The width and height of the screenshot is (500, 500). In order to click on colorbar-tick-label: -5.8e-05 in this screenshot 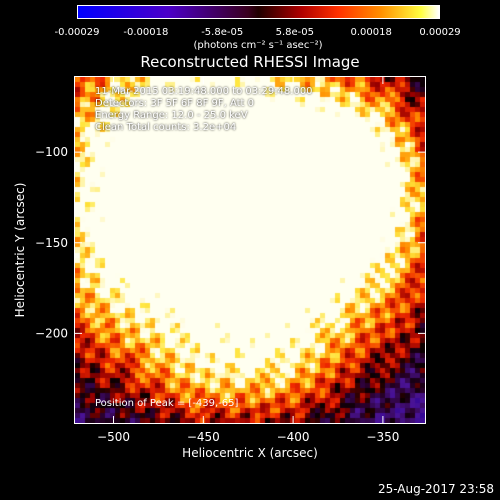, I will do `click(222, 32)`.